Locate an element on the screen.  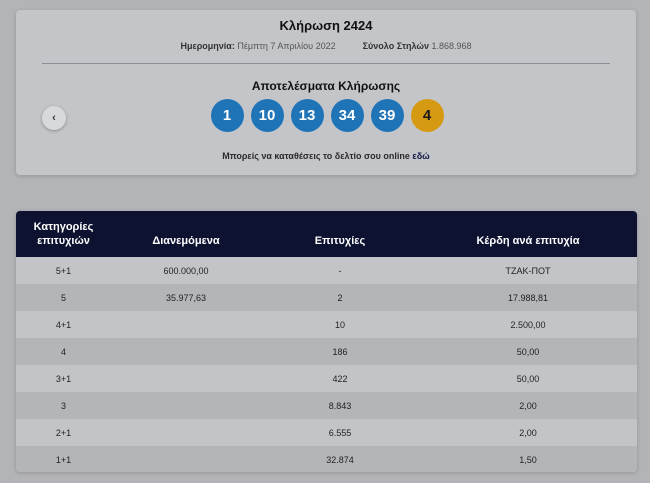
number-ball: 1 is located at coordinates (227, 115).